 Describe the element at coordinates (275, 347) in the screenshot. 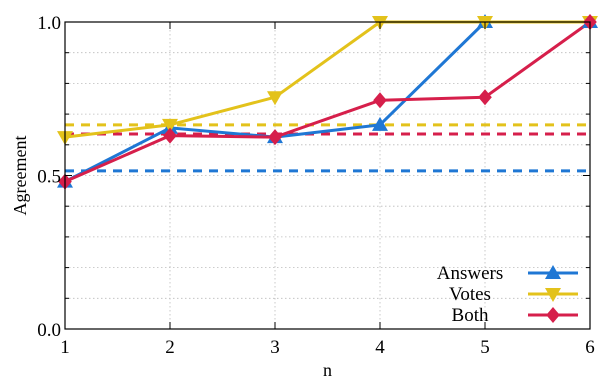

I see `x-tick-label: 3` at that location.